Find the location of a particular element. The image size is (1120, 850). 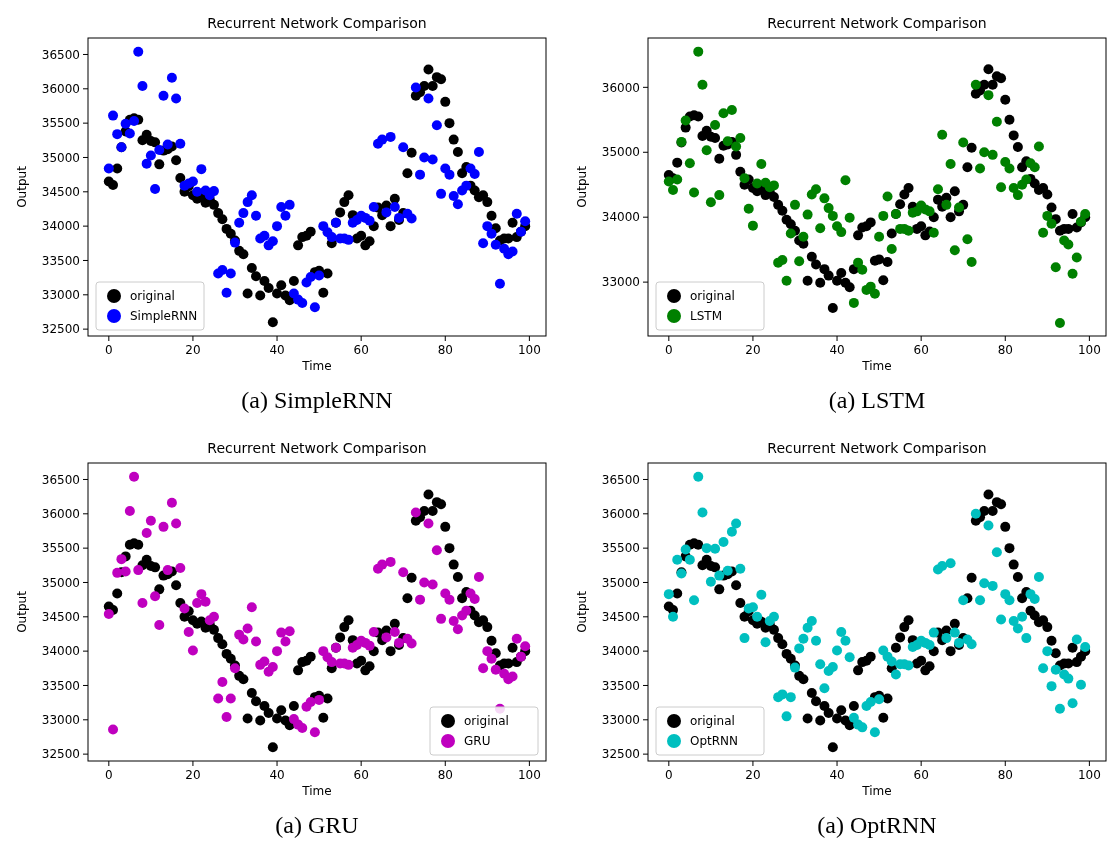

text: (a) SimpleRNN is located at coordinates (317, 400).